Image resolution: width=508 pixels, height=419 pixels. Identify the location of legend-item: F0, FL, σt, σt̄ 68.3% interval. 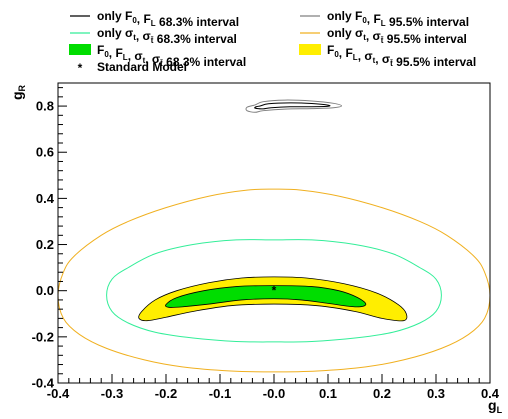
(157, 56).